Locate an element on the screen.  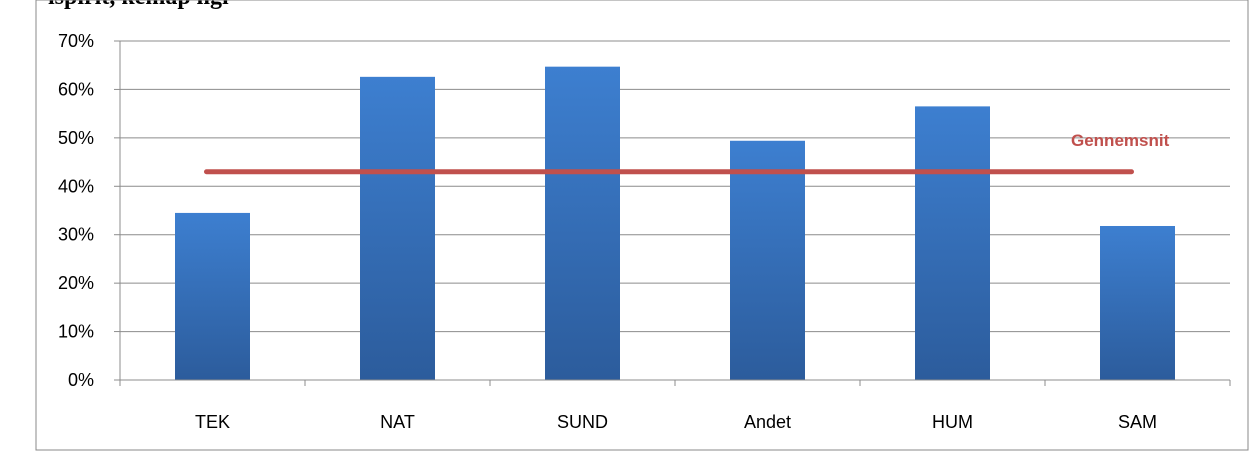
y-tick-label: 70% is located at coordinates (76, 41).